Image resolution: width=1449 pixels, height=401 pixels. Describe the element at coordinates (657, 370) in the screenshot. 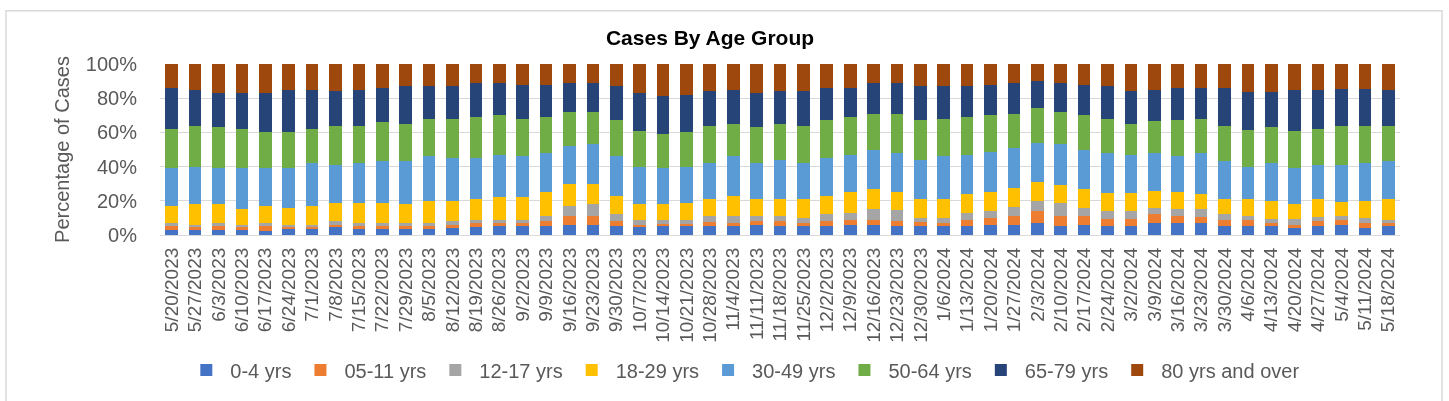

I see `legend-label: 18-29 yrs` at that location.